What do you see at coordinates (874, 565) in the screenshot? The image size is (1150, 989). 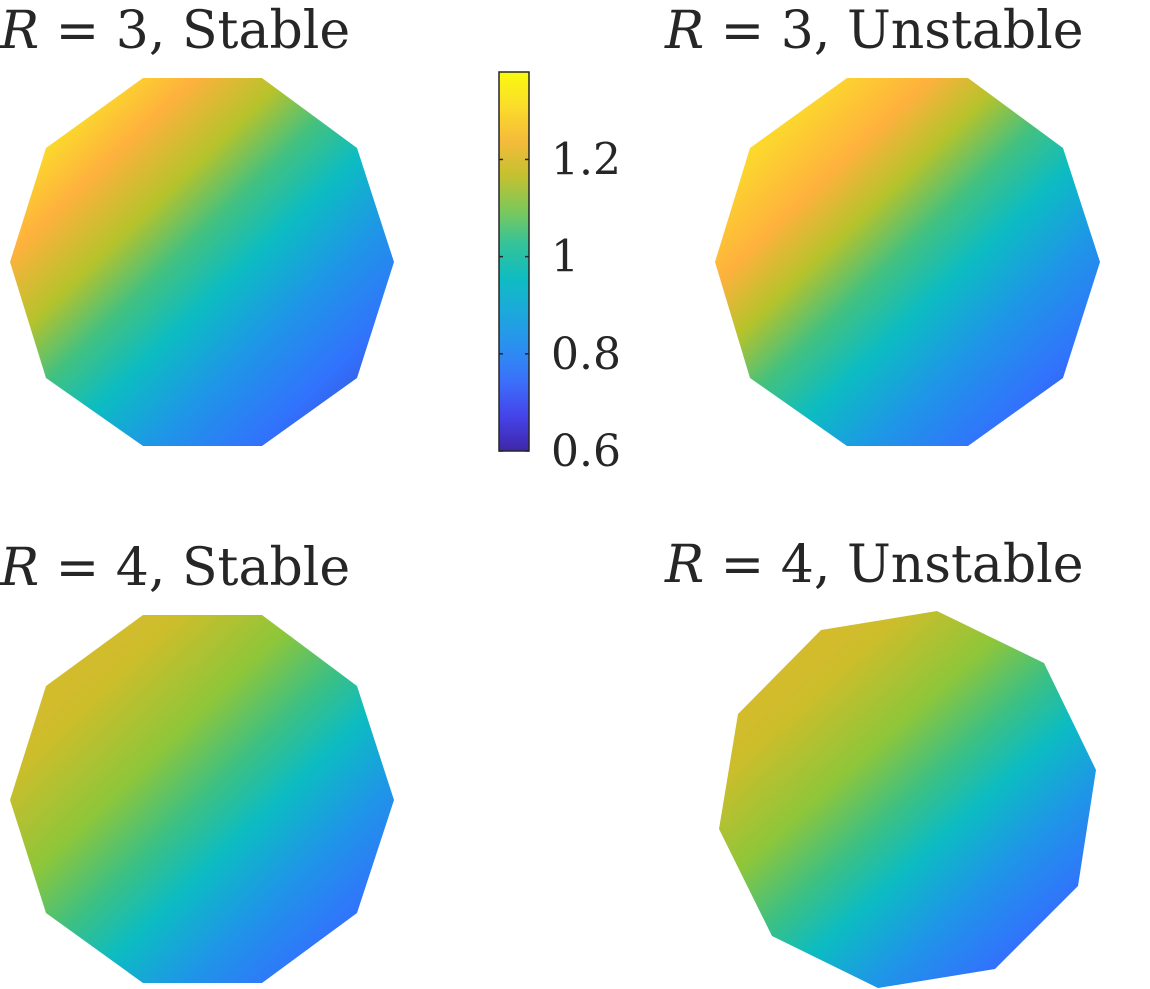 I see `panel-title-r4-unstable: R = 4, Unstable` at bounding box center [874, 565].